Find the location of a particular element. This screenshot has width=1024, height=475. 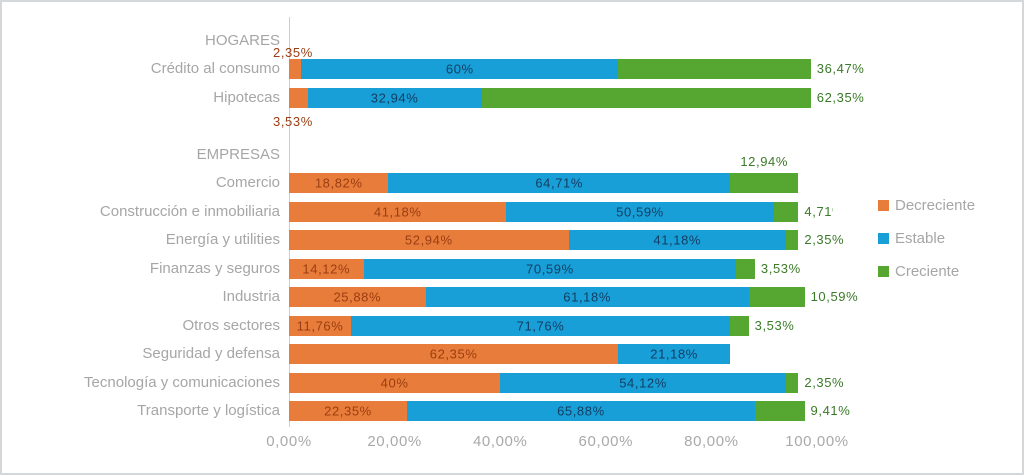

value-label-decreciente: 14,12% is located at coordinates (326, 268).